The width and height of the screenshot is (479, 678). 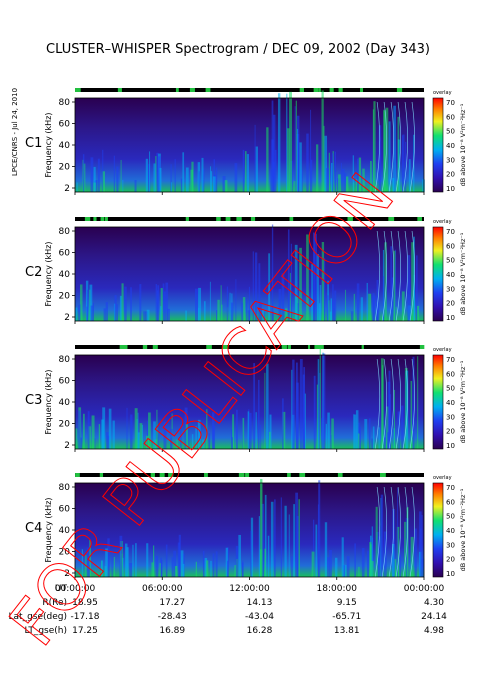 I want to click on colorbar-tick-label: 40, so click(x=450, y=403).